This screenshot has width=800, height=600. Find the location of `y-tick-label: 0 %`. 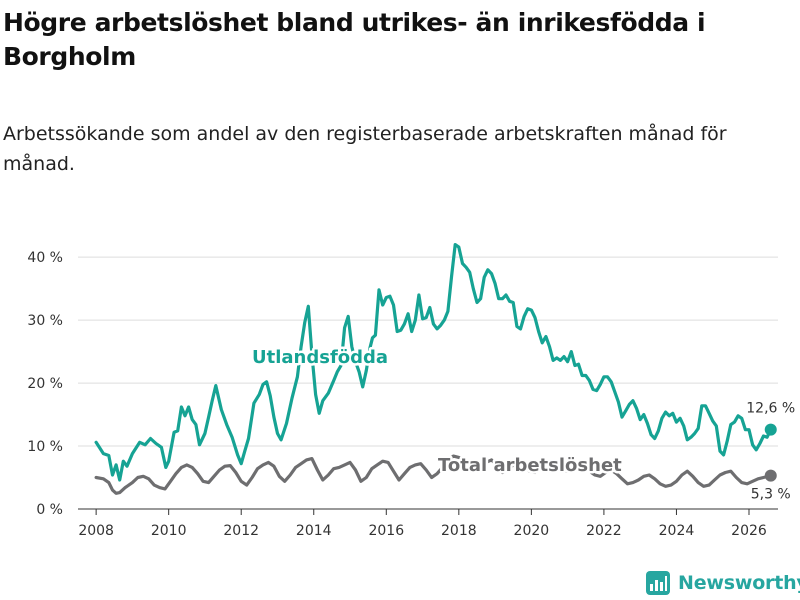

y-tick-label: 0 % is located at coordinates (49, 510).